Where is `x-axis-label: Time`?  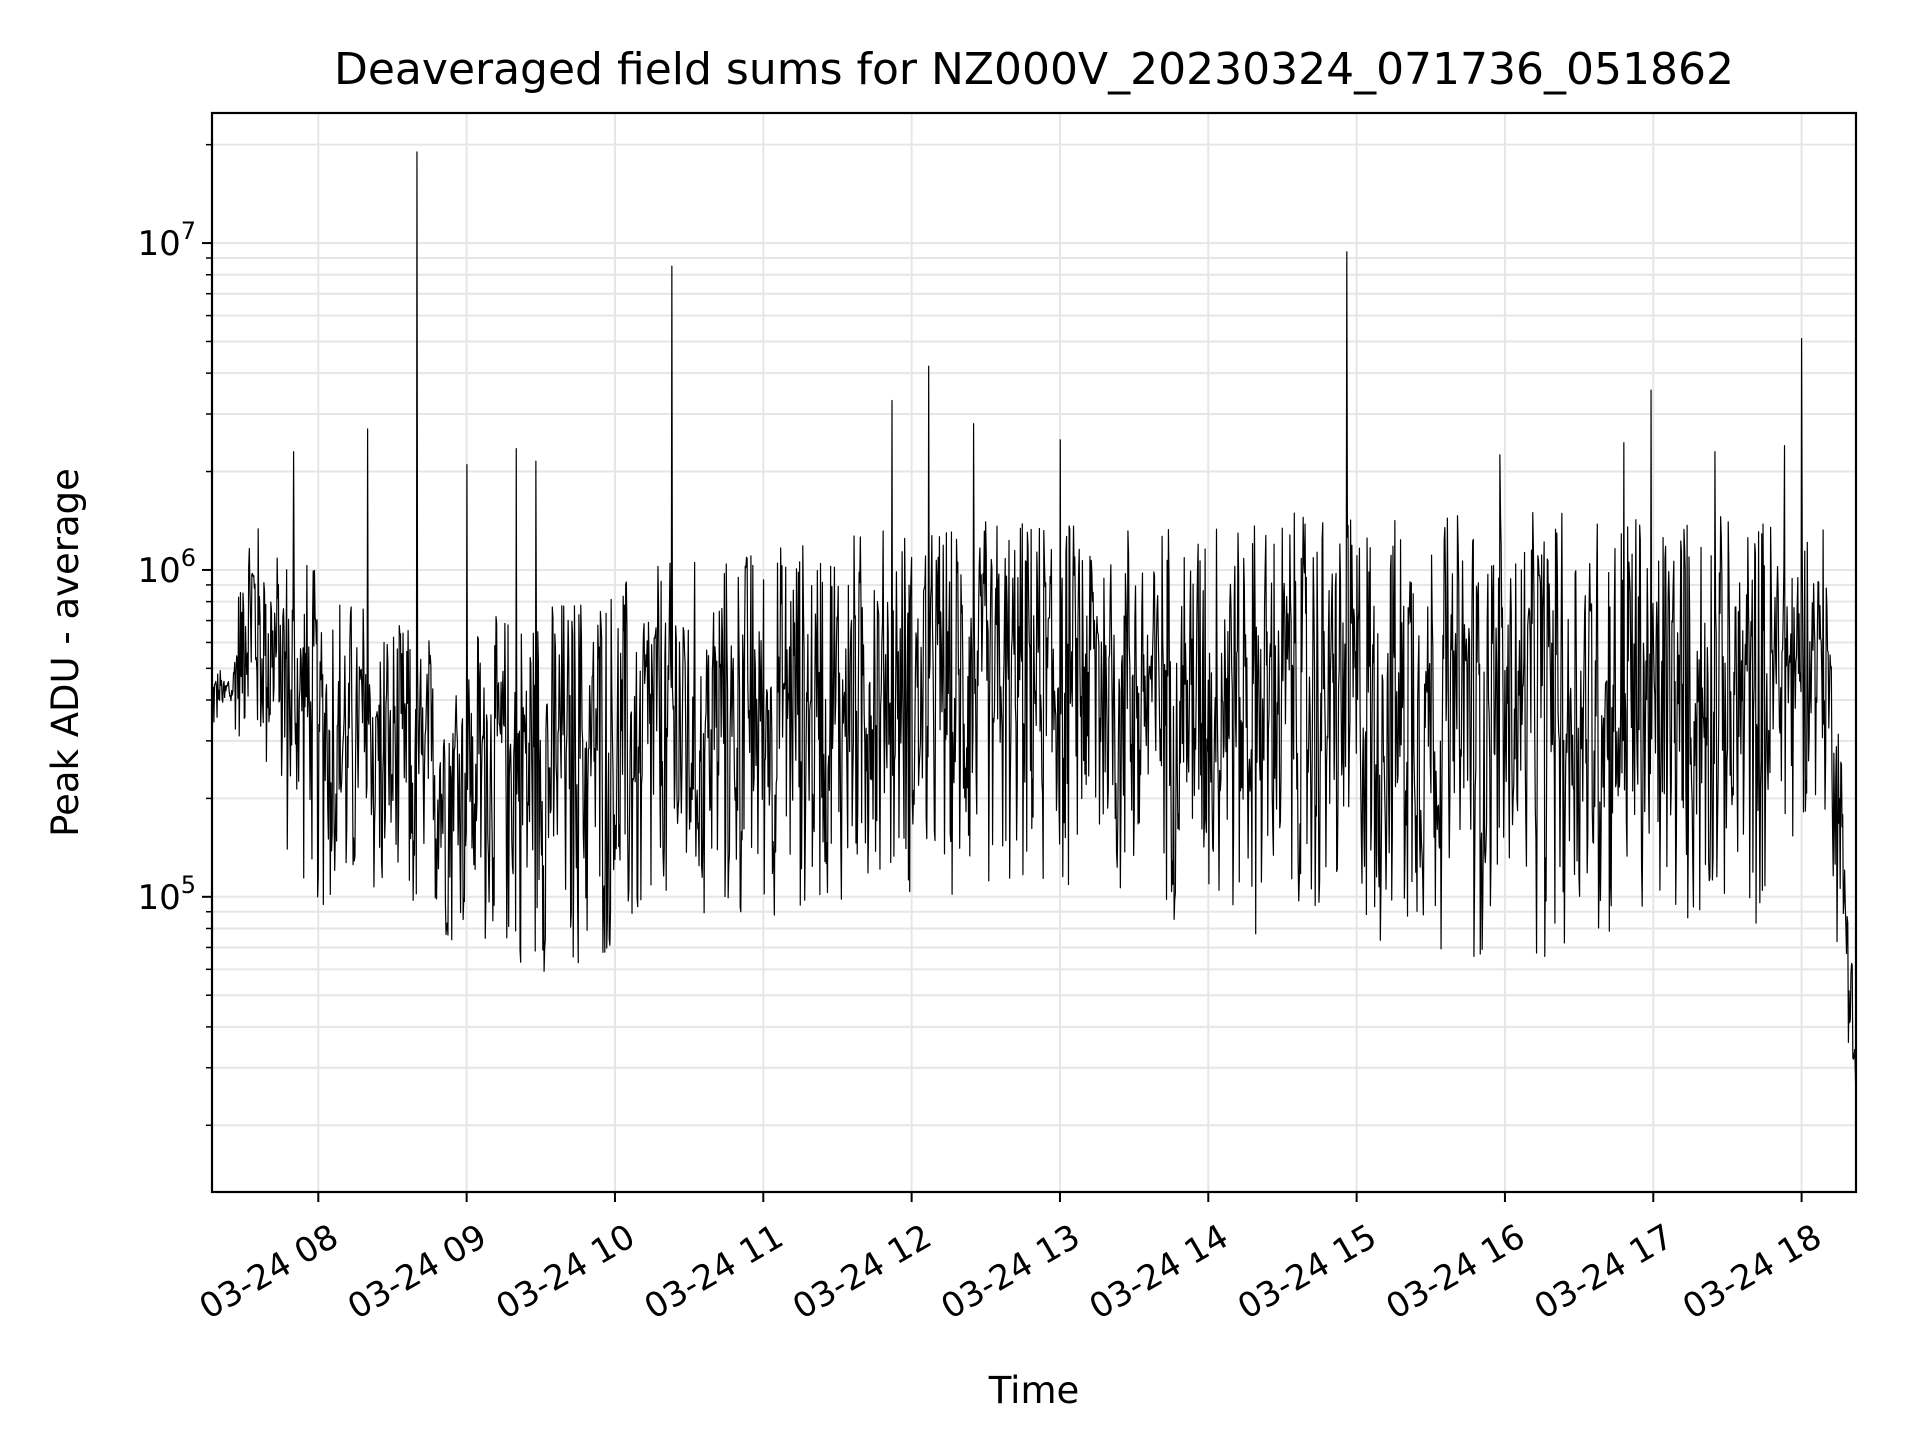 x-axis-label: Time is located at coordinates (1034, 1390).